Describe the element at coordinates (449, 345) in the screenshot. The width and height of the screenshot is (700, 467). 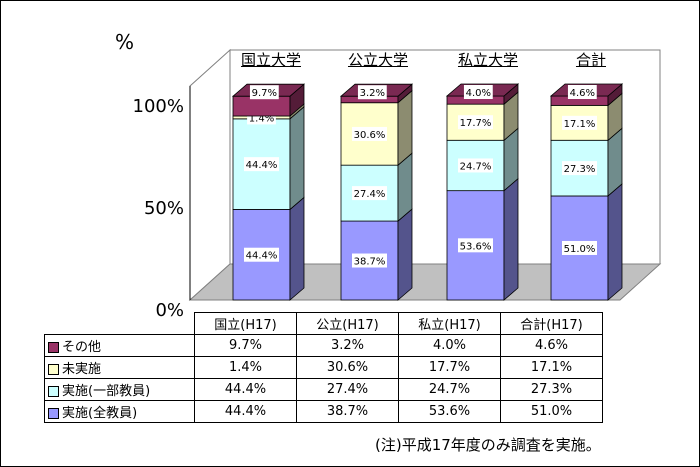
I see `table-cell: 4.0%` at that location.